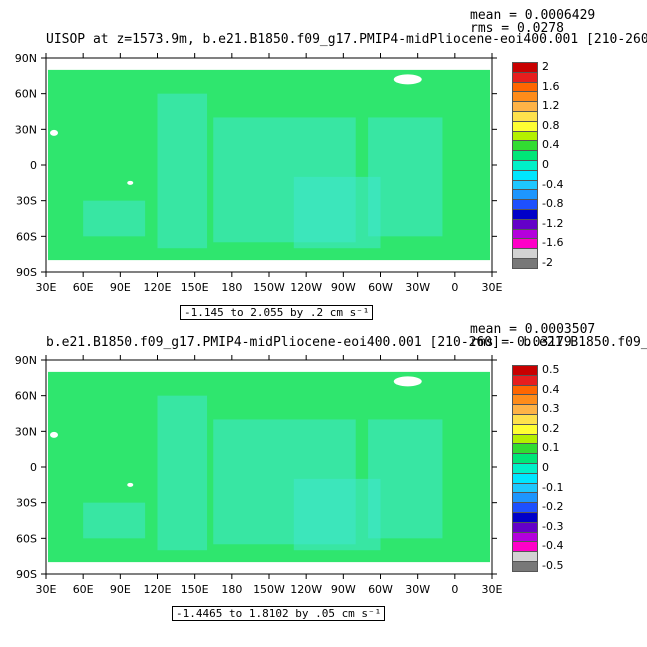 This screenshot has width=647, height=647. Describe the element at coordinates (551, 125) in the screenshot. I see `colorbar-label: 0.8` at that location.